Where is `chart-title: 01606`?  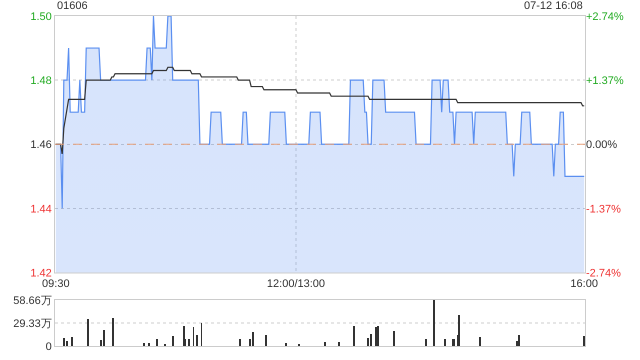 chart-title: 01606 is located at coordinates (72, 6).